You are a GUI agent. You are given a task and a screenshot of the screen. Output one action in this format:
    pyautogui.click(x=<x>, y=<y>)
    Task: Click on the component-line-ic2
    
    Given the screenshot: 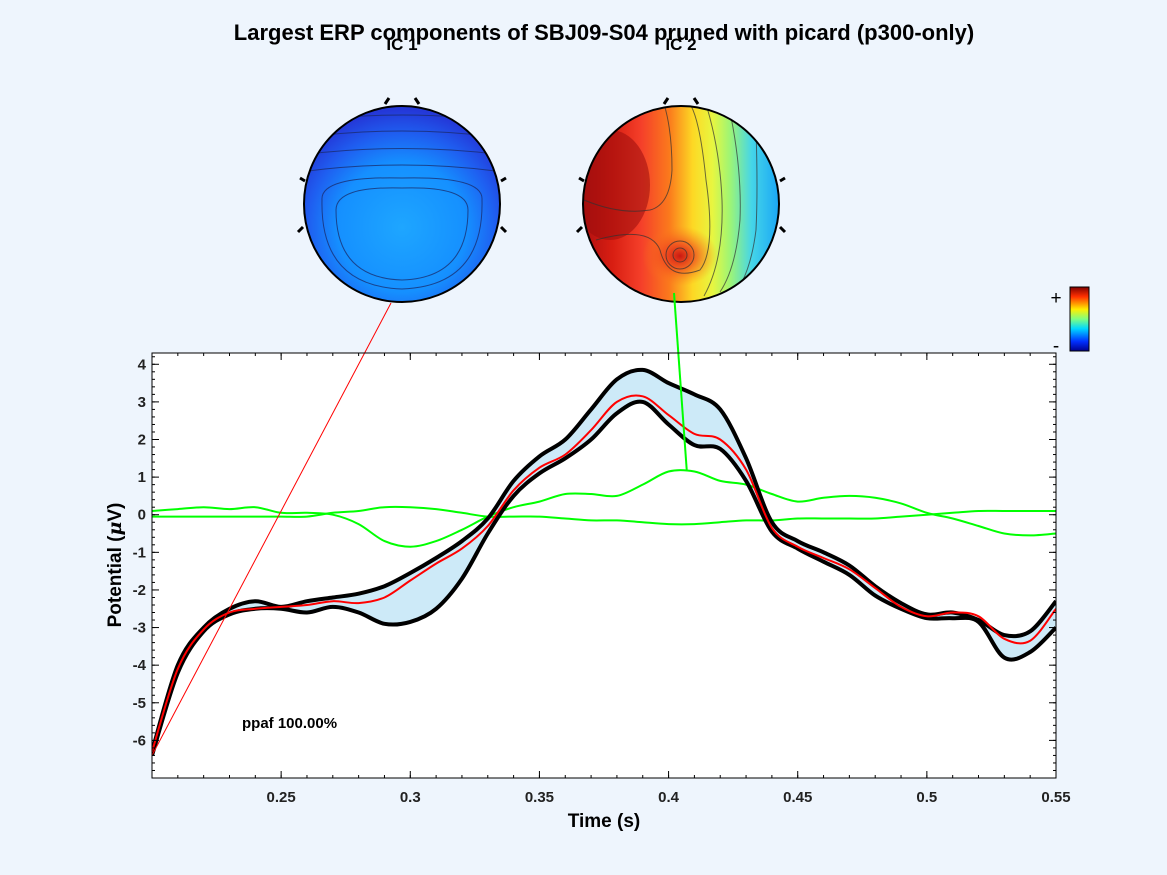 What is the action you would take?
    pyautogui.click(x=604, y=515)
    